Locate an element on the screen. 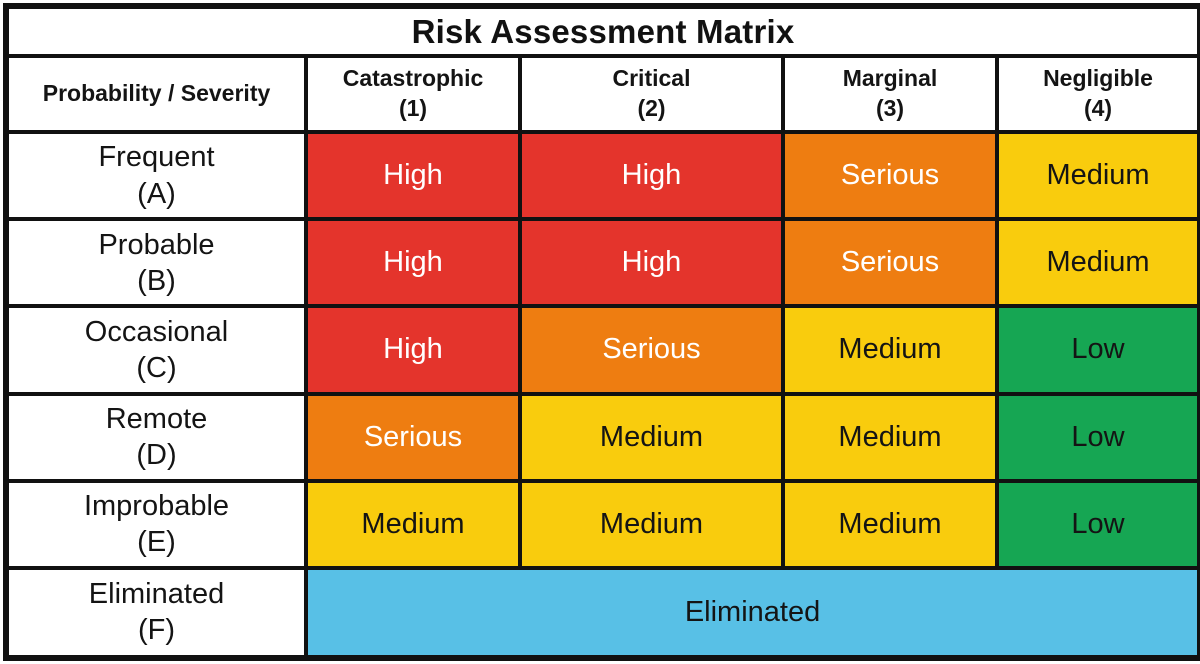 The image size is (1200, 664). cell-improbable-catastrophic: Medium is located at coordinates (413, 524).